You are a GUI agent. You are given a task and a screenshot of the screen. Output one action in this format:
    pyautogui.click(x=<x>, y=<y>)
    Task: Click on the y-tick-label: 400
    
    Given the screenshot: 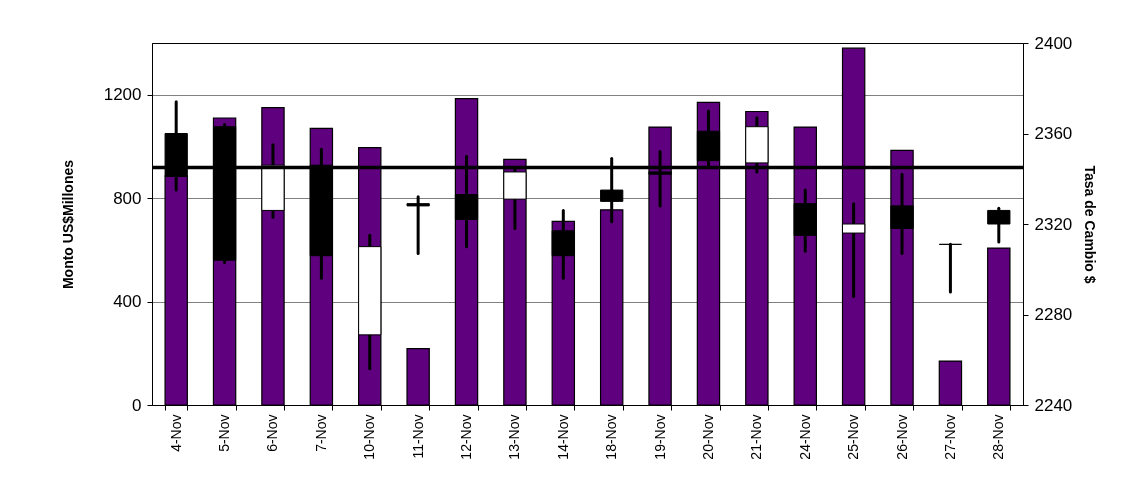 What is the action you would take?
    pyautogui.click(x=127, y=302)
    